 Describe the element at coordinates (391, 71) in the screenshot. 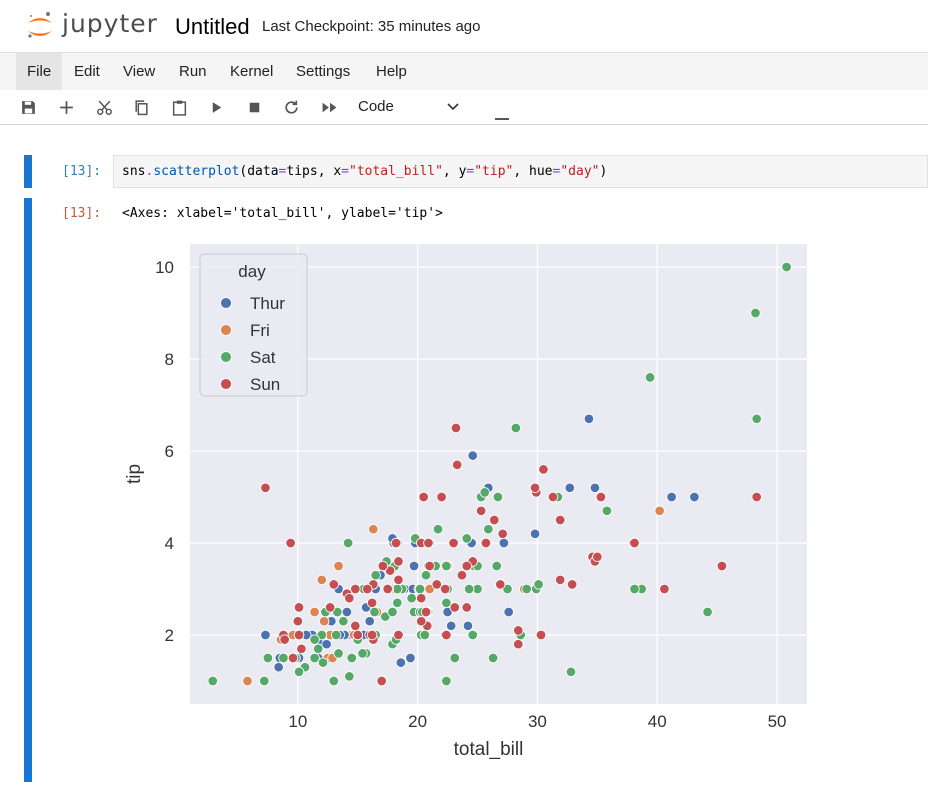

I see `menu-help: Help` at that location.